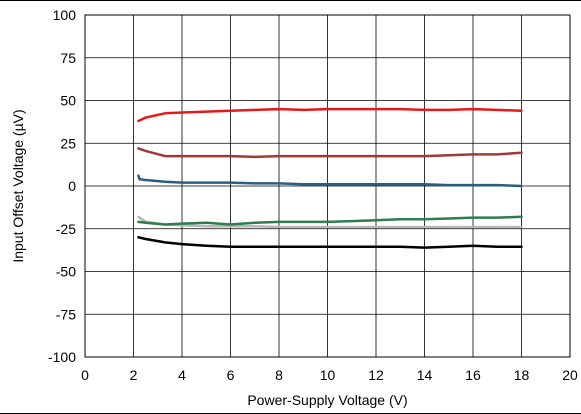 This screenshot has height=414, width=581. What do you see at coordinates (85, 375) in the screenshot?
I see `x-tick-label: 0` at bounding box center [85, 375].